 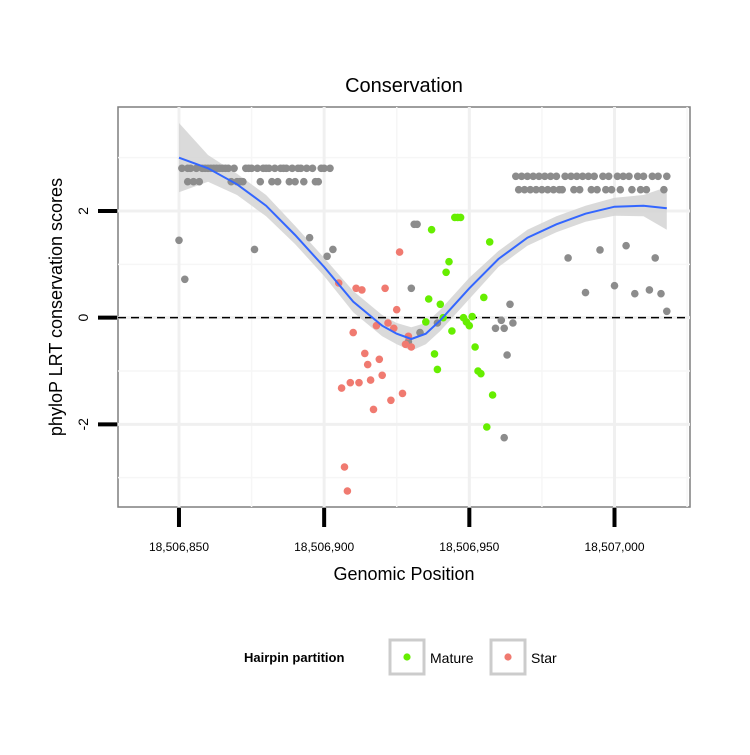 What do you see at coordinates (407, 657) in the screenshot?
I see `legend-dot-mature` at bounding box center [407, 657].